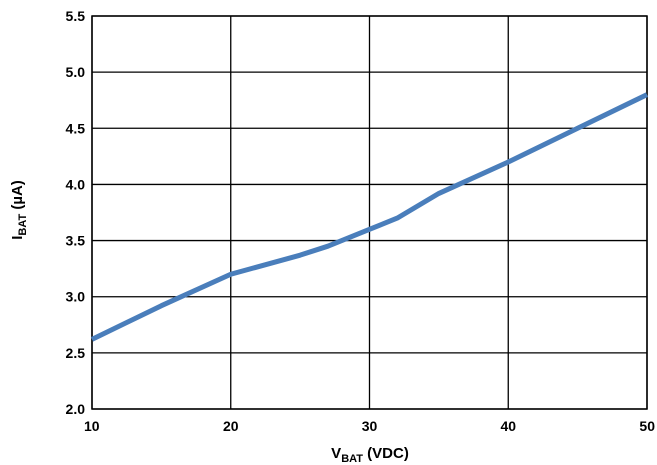  I want to click on x-tick-label: 40, so click(508, 426).